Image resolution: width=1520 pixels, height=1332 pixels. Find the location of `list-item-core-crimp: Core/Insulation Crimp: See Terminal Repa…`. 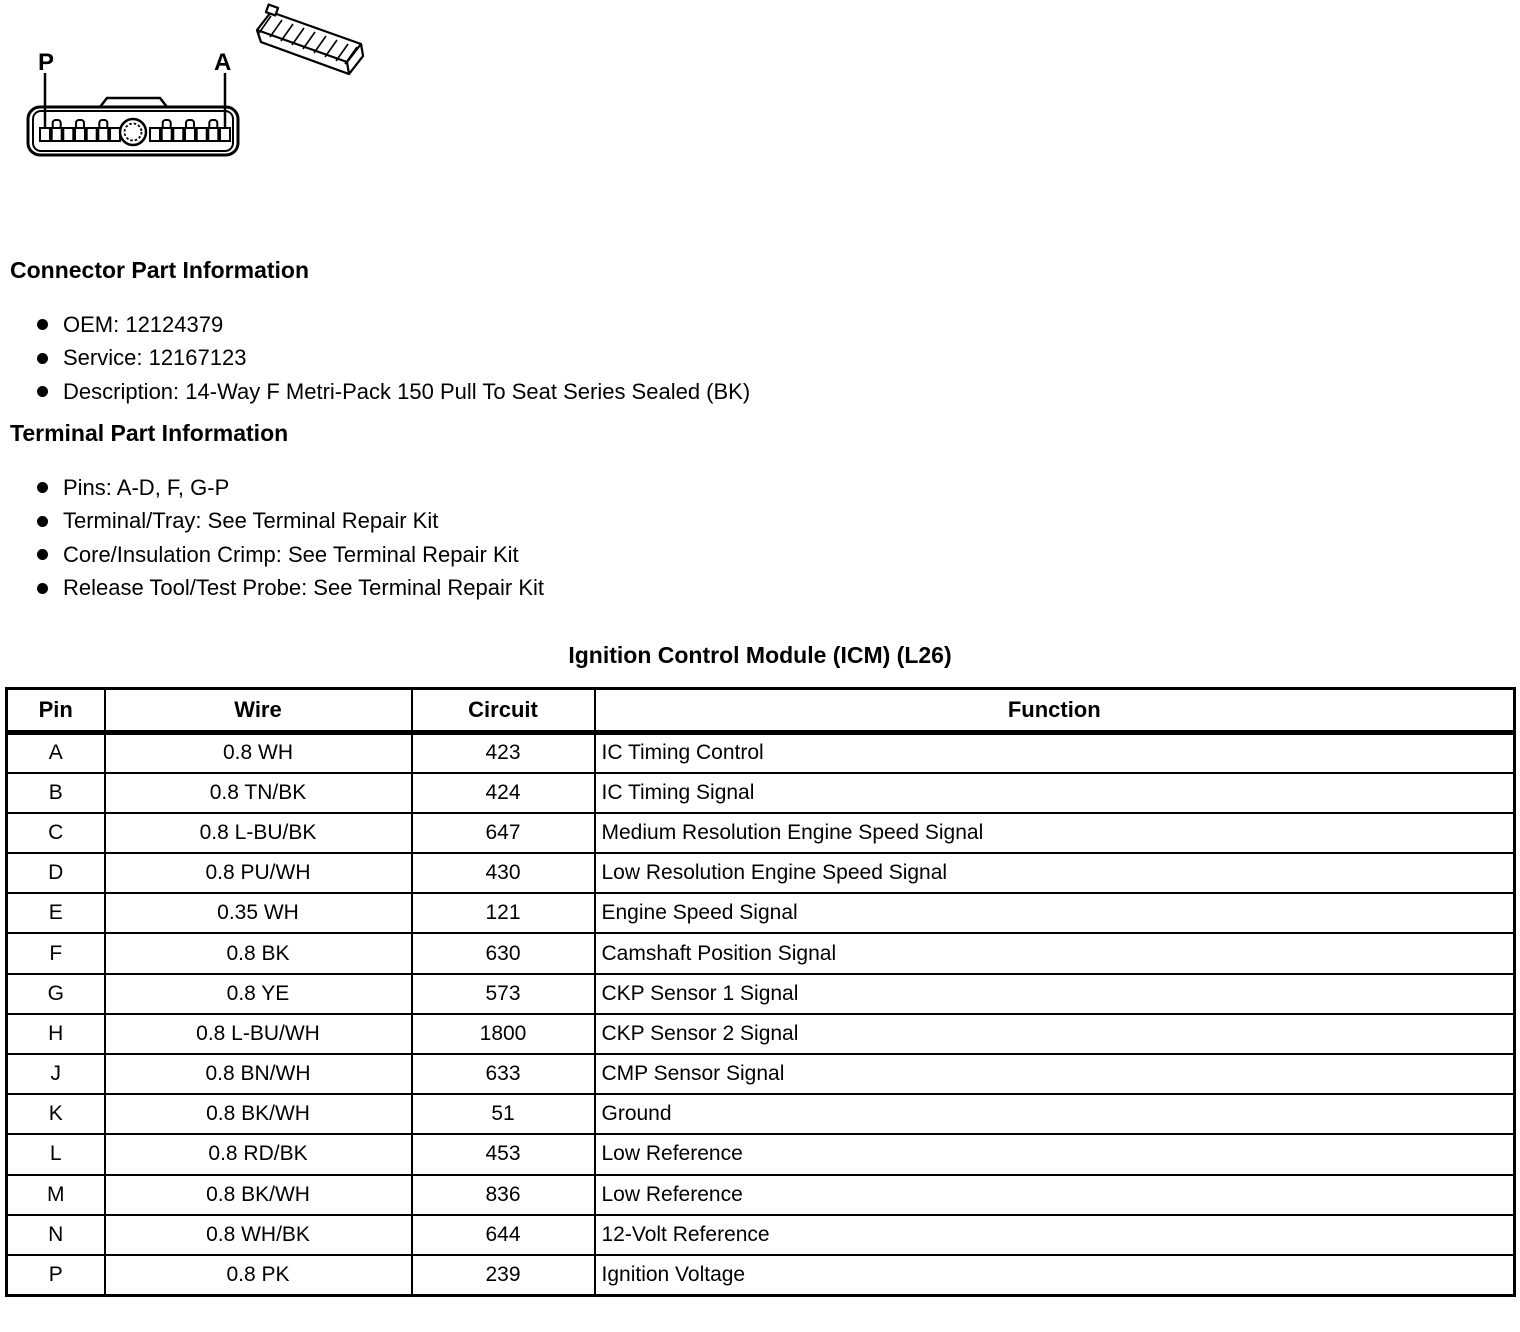

list-item-core-crimp: Core/Insulation Crimp: See Terminal Repa… is located at coordinates (290, 555).